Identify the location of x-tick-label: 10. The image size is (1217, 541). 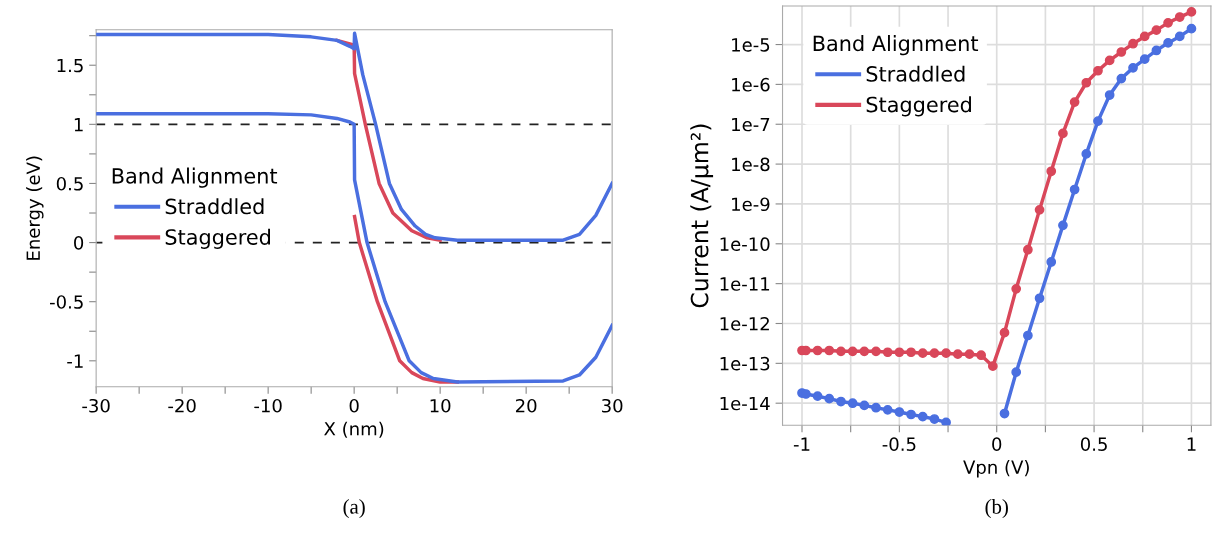
(440, 405).